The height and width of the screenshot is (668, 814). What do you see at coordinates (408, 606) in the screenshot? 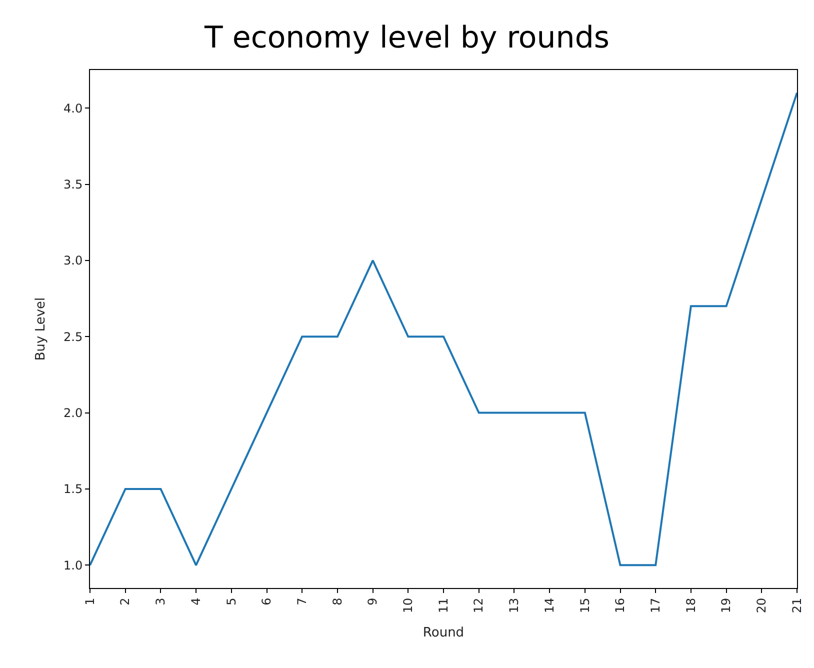
I see `x-tick-label: 10` at bounding box center [408, 606].